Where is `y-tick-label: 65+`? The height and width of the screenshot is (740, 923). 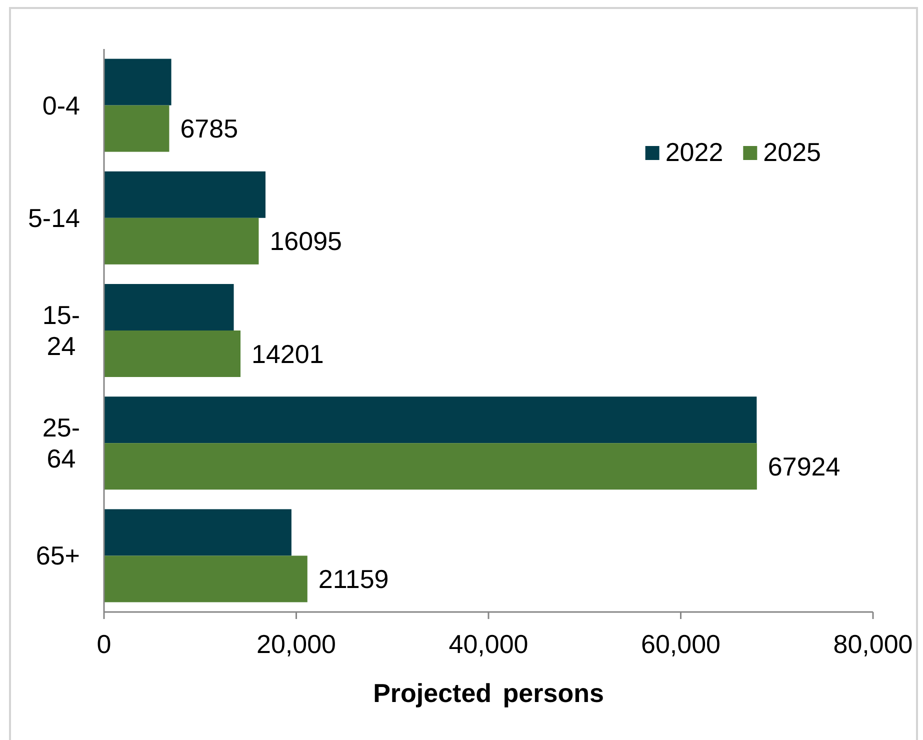 y-tick-label: 65+ is located at coordinates (58, 555).